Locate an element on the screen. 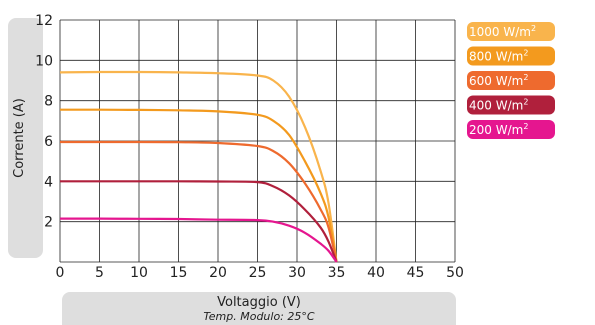 This screenshot has width=595, height=325. legend-item-2: 600 W/m2 is located at coordinates (511, 80).